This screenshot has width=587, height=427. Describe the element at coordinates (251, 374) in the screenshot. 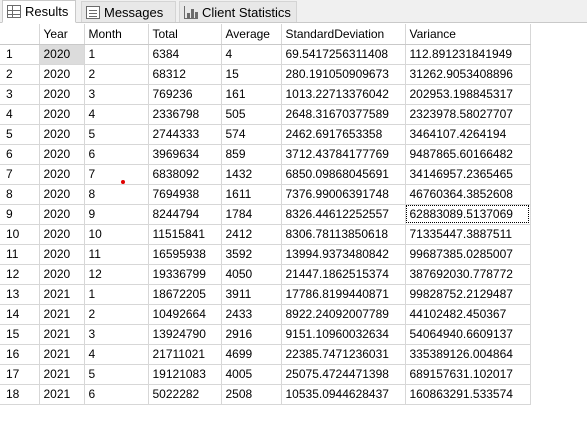

I see `average-cell: 4005` at that location.